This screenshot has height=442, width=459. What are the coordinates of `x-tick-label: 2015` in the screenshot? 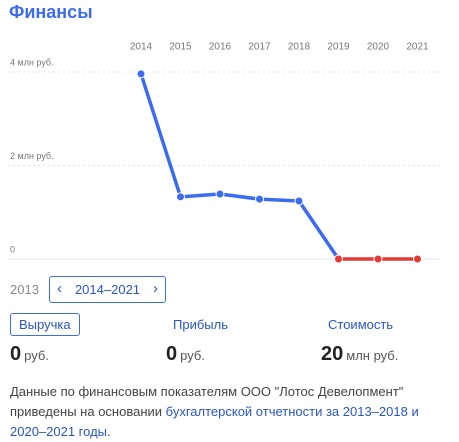 It's located at (180, 47).